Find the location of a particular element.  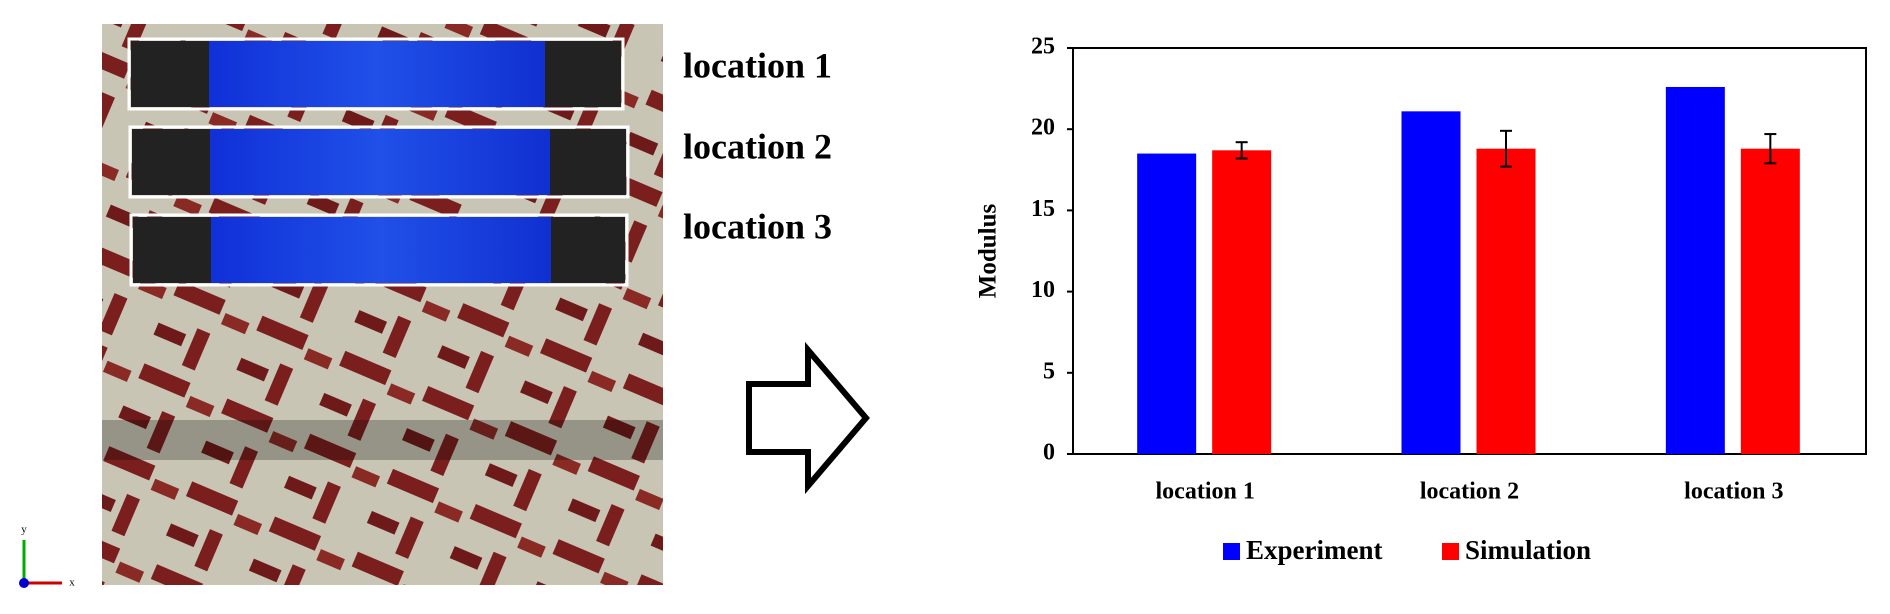

triad: y x is located at coordinates (47, 556).